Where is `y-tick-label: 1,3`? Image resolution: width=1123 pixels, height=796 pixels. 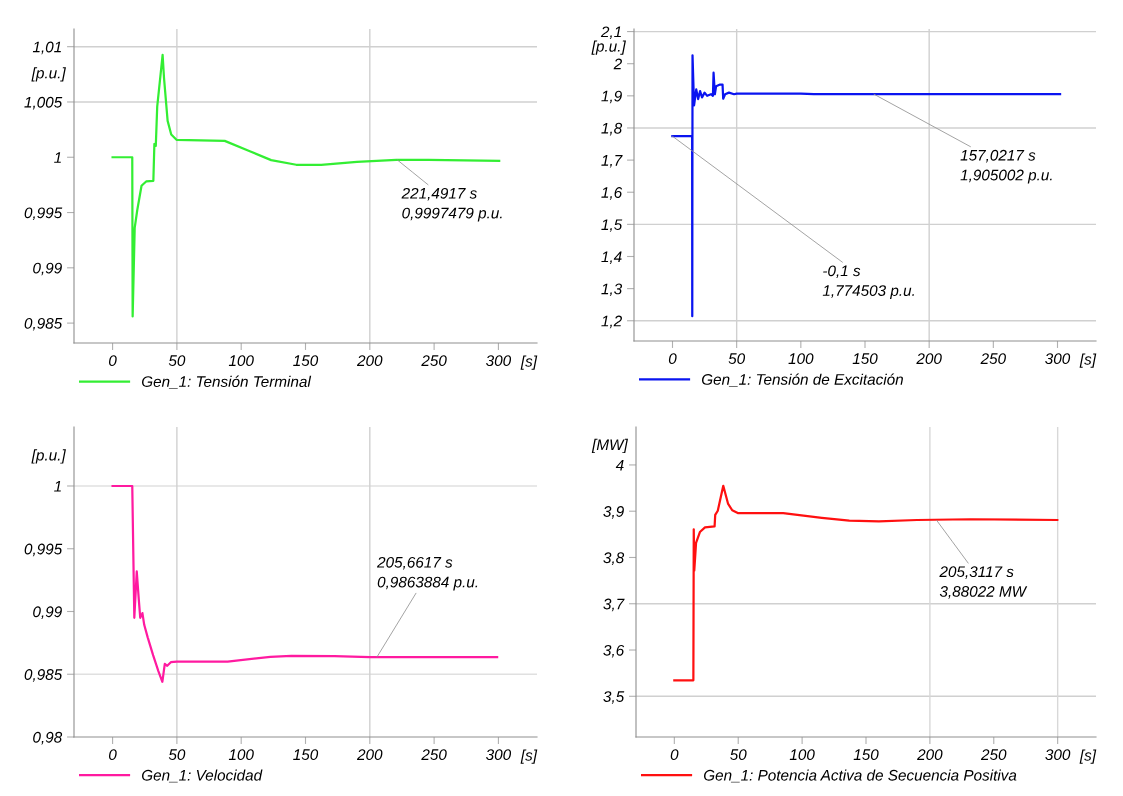
y-tick-label: 1,3 is located at coordinates (612, 290).